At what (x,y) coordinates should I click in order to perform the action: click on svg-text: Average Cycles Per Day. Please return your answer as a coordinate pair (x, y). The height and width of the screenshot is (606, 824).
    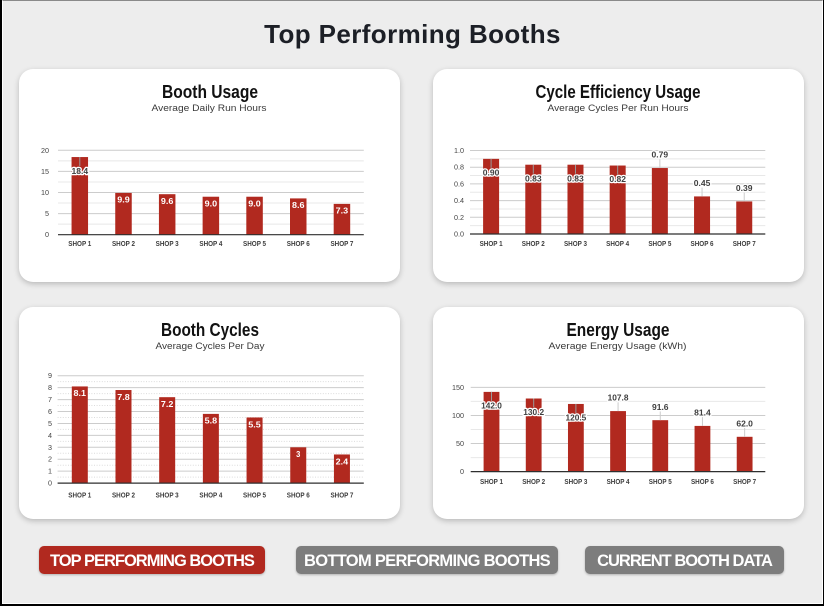
    Looking at the image, I should click on (211, 346).